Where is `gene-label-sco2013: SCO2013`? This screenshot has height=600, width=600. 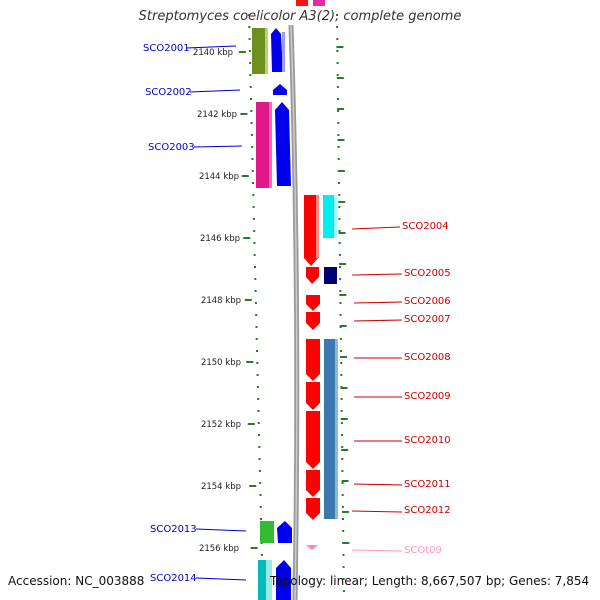 gene-label-sco2013: SCO2013 is located at coordinates (173, 529).